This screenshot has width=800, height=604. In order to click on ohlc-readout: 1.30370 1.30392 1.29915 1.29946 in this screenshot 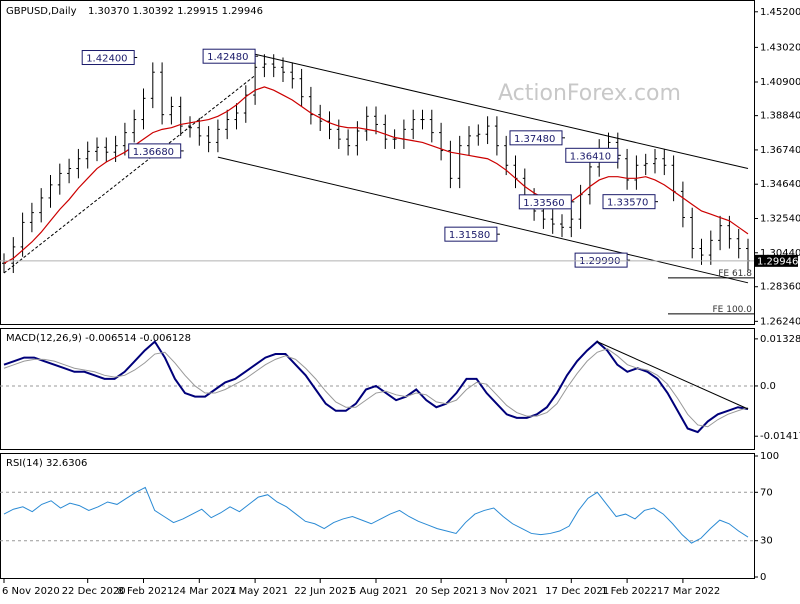, I will do `click(175, 11)`.